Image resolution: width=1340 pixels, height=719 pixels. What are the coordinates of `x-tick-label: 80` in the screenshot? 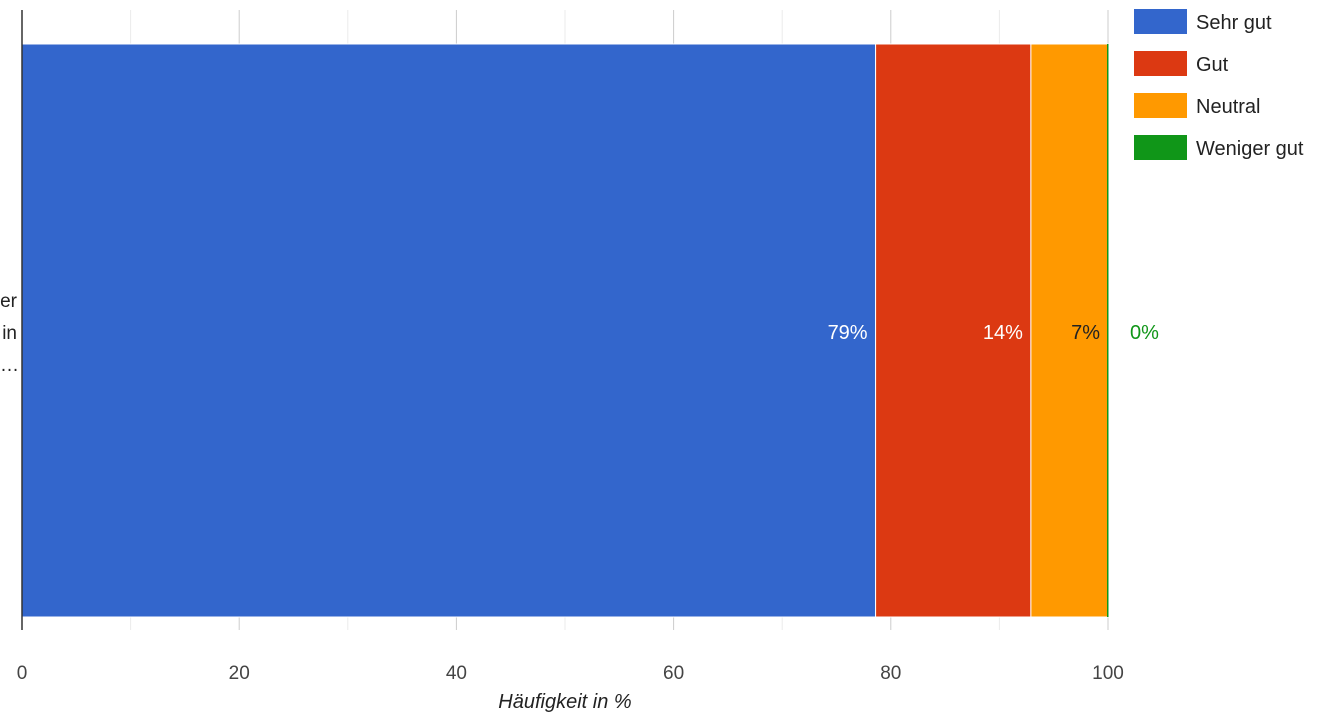 It's located at (890, 673).